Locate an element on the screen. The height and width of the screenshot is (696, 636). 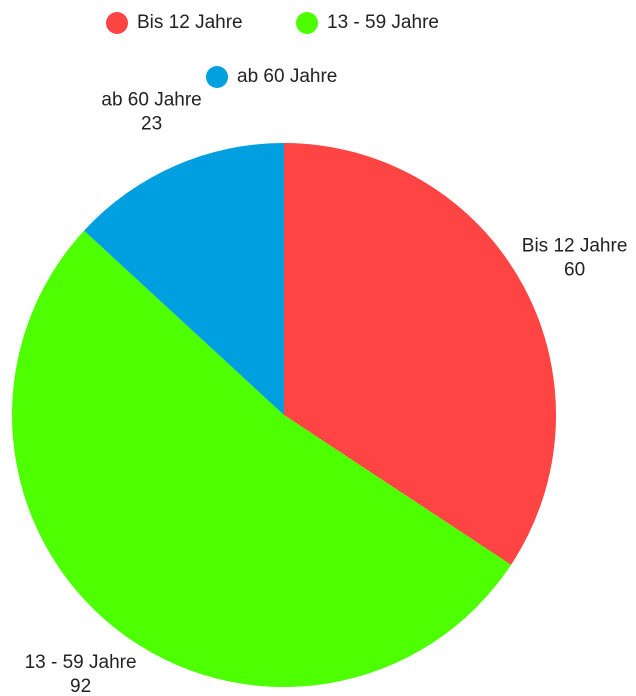
slice-label: 13 - 59 Jahre is located at coordinates (81, 662).